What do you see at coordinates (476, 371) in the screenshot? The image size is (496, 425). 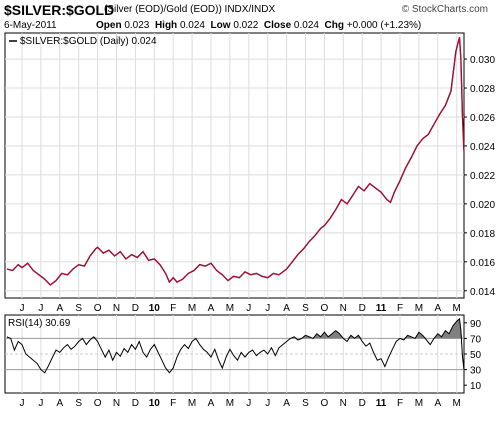 I see `rsi-y-tick-label: 30` at bounding box center [476, 371].